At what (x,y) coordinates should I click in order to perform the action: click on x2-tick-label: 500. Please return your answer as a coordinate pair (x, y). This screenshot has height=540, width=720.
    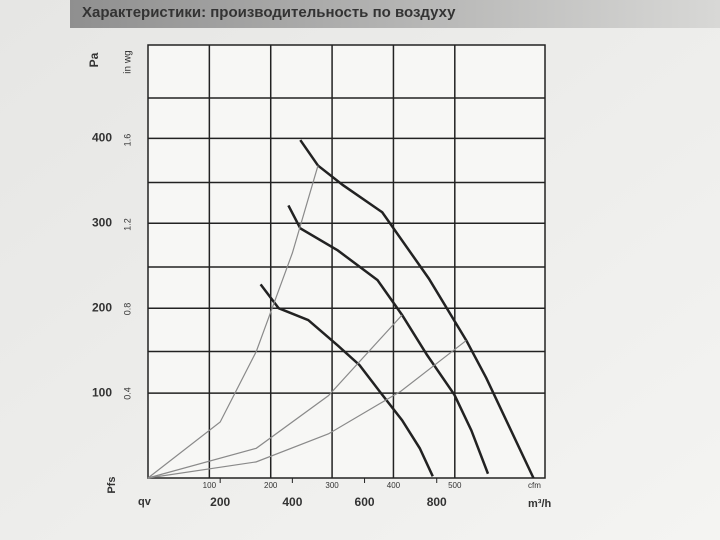
    Looking at the image, I should click on (455, 485).